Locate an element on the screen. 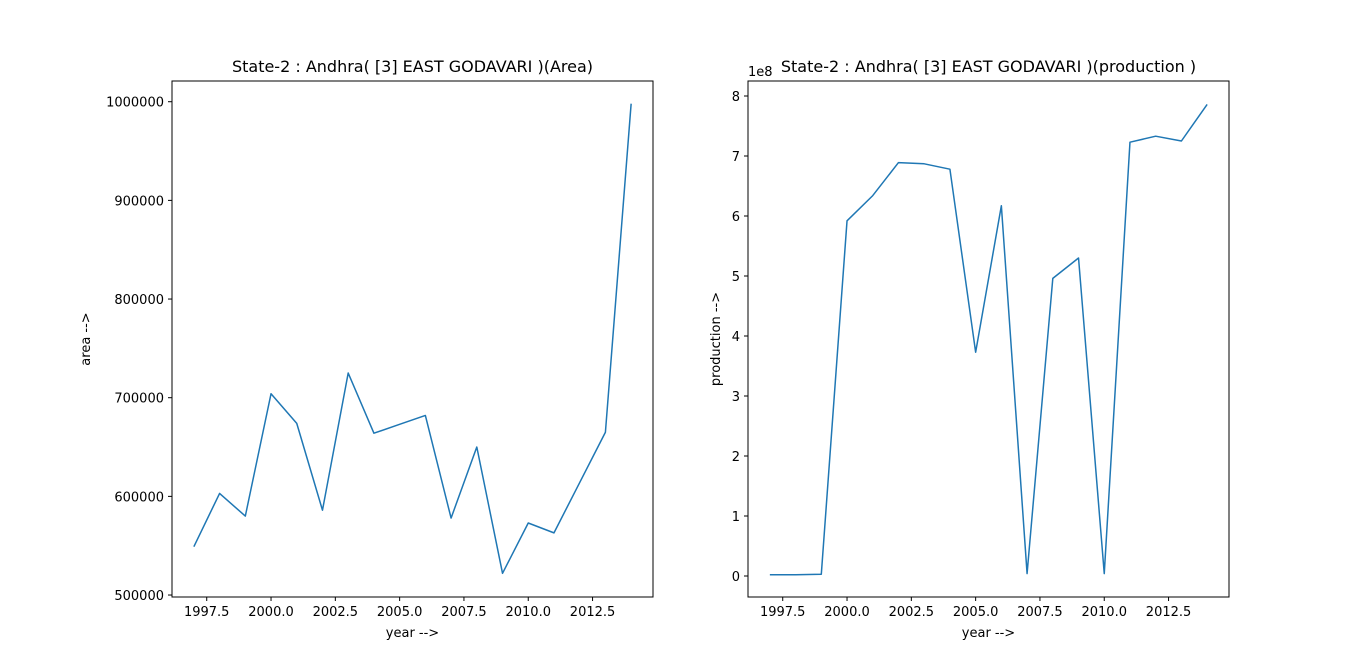 This screenshot has width=1366, height=671. area-y-tick-label: 1000000 is located at coordinates (135, 103).